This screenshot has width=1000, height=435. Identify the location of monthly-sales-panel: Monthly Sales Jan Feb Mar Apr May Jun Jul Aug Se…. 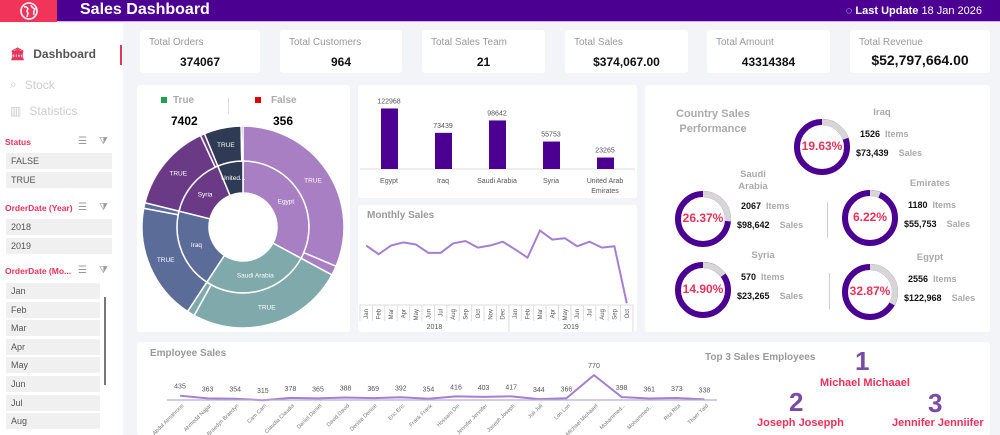
(497, 268).